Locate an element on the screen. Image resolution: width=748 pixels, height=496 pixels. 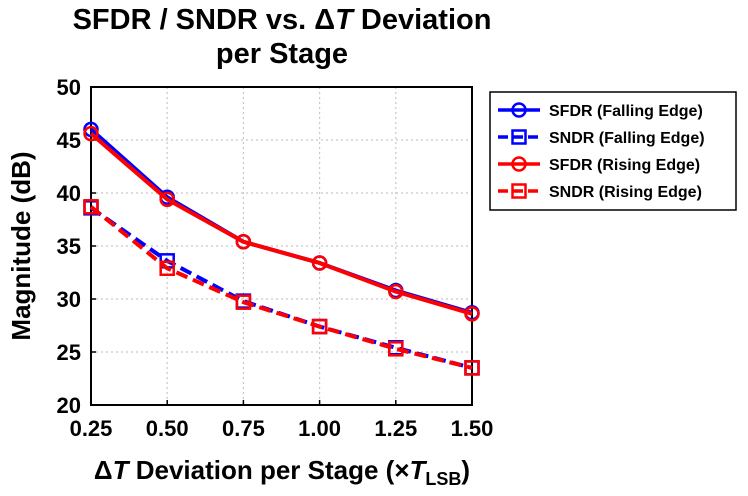
y-tick-label: 30 is located at coordinates (69, 299).